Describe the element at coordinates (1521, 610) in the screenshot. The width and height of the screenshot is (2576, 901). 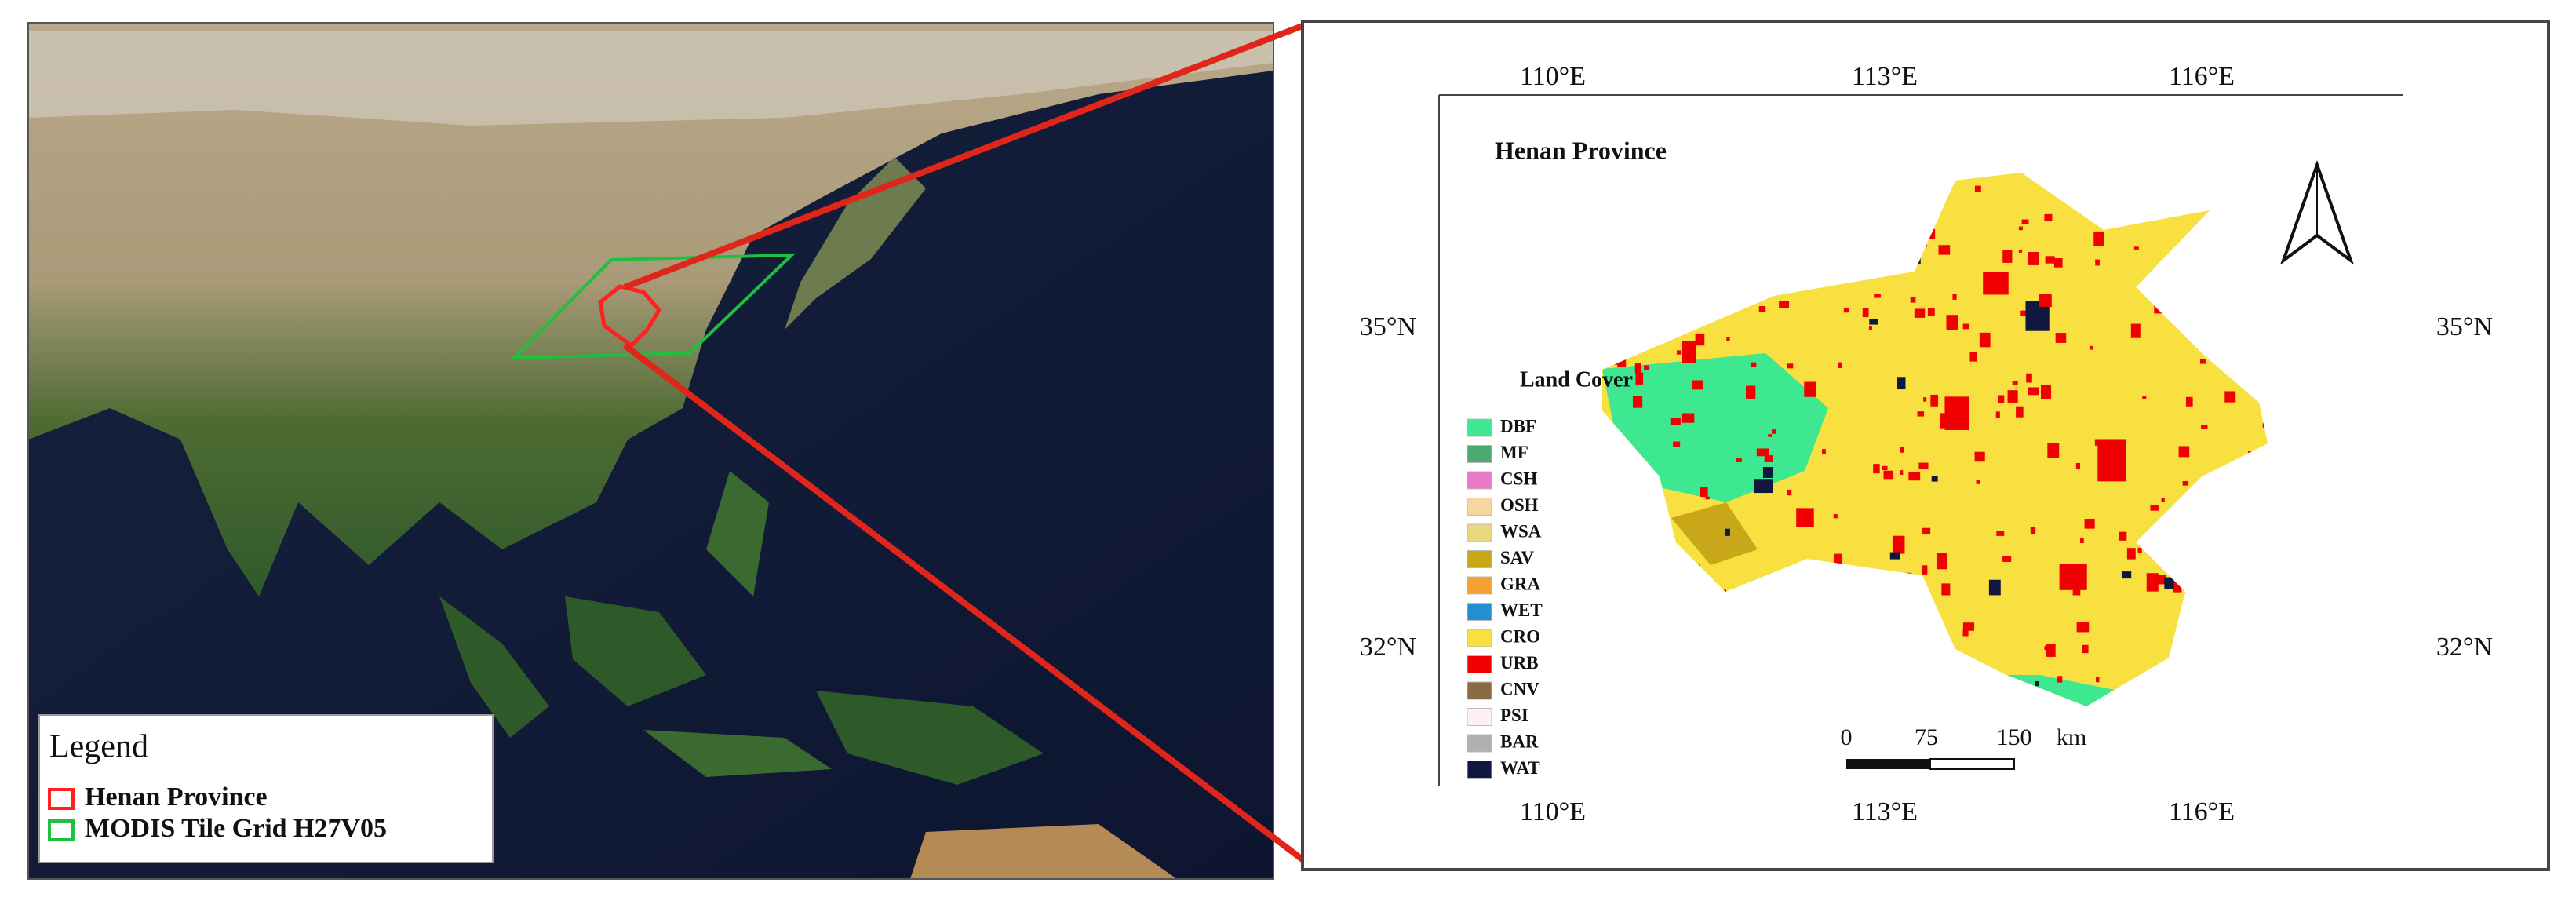
I see `class-label: WET` at that location.